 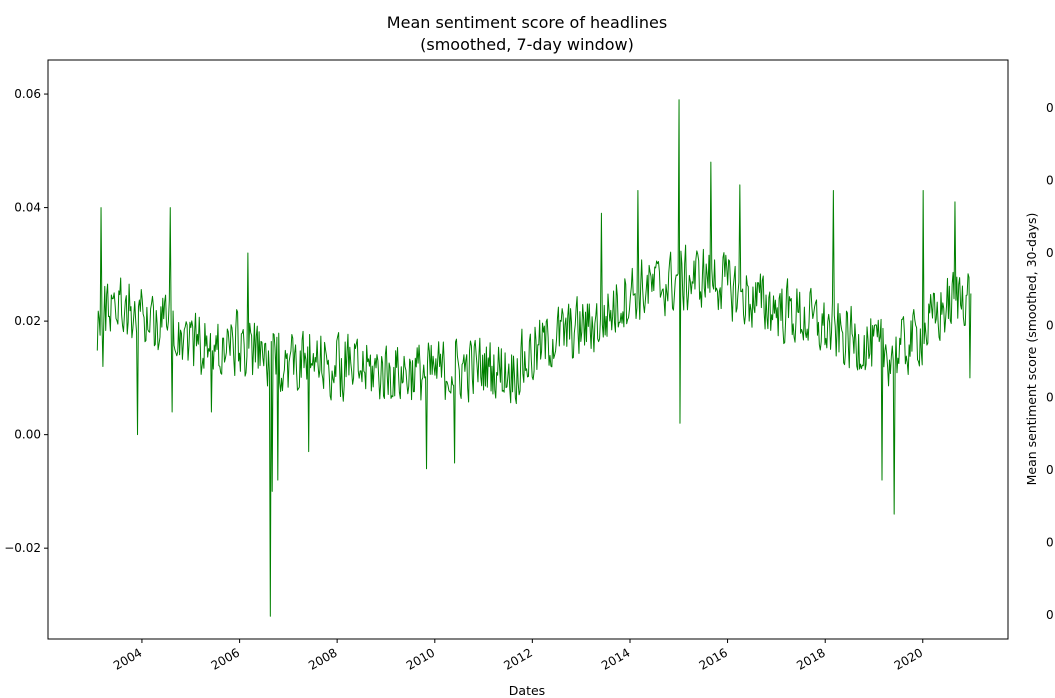 What do you see at coordinates (810, 658) in the screenshot?
I see `x-tick-label: 2018` at bounding box center [810, 658].